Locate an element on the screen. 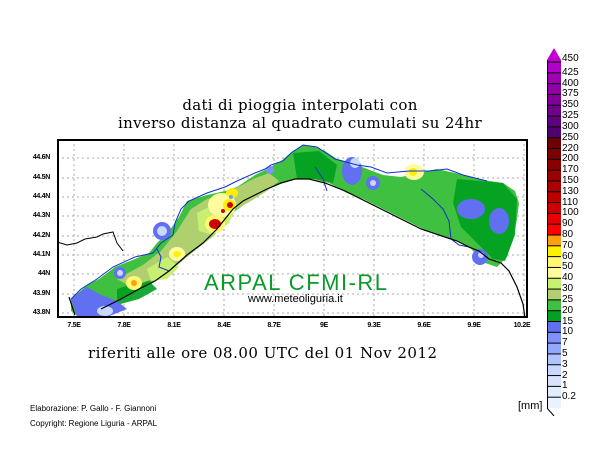 This screenshot has height=460, width=600. colorbar-level-label: 300 is located at coordinates (570, 126).